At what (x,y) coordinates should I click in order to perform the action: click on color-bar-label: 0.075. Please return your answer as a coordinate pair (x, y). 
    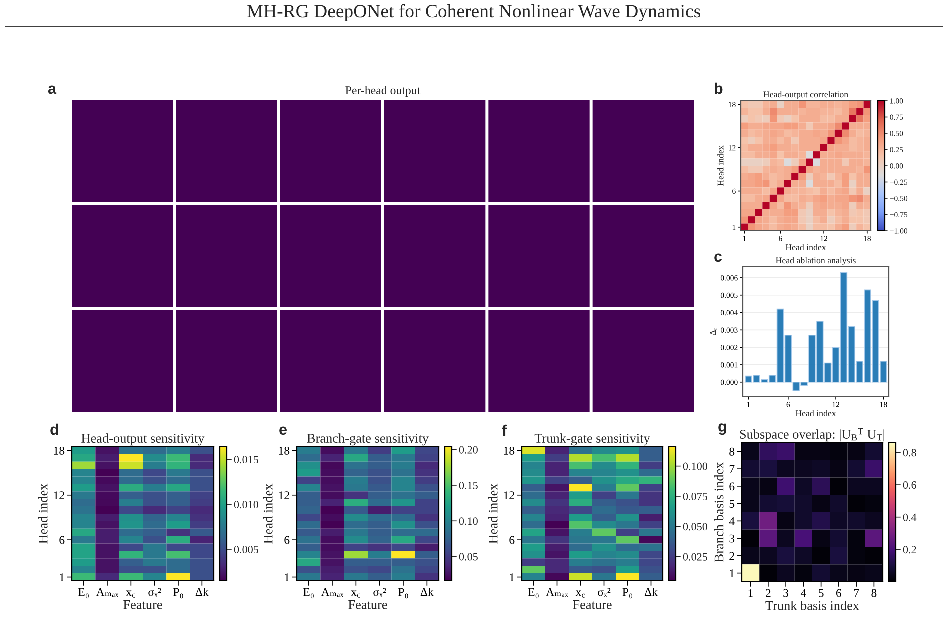
    Looking at the image, I should click on (695, 496).